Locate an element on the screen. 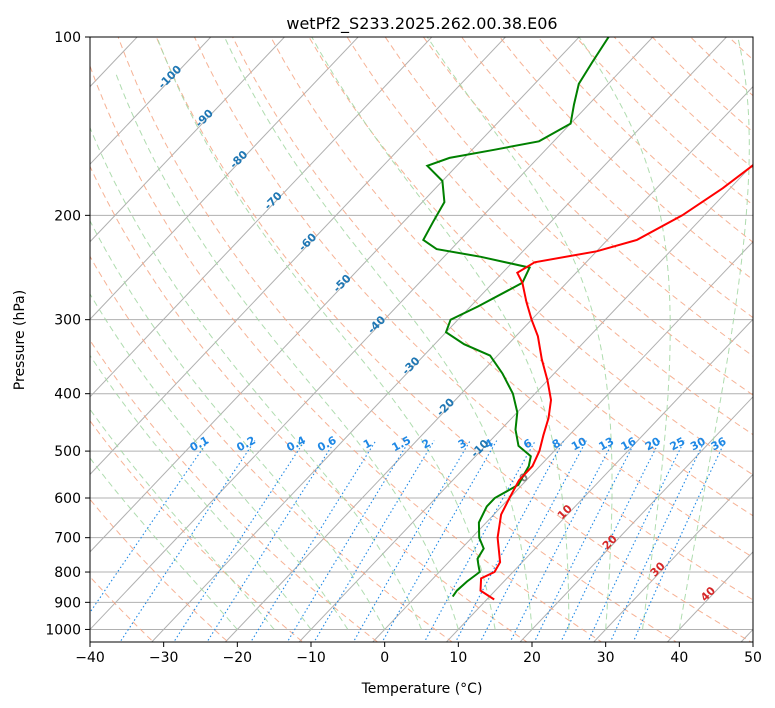 This screenshot has width=775, height=708. y-axis-label: Pressure (hPa) is located at coordinates (20, 340).